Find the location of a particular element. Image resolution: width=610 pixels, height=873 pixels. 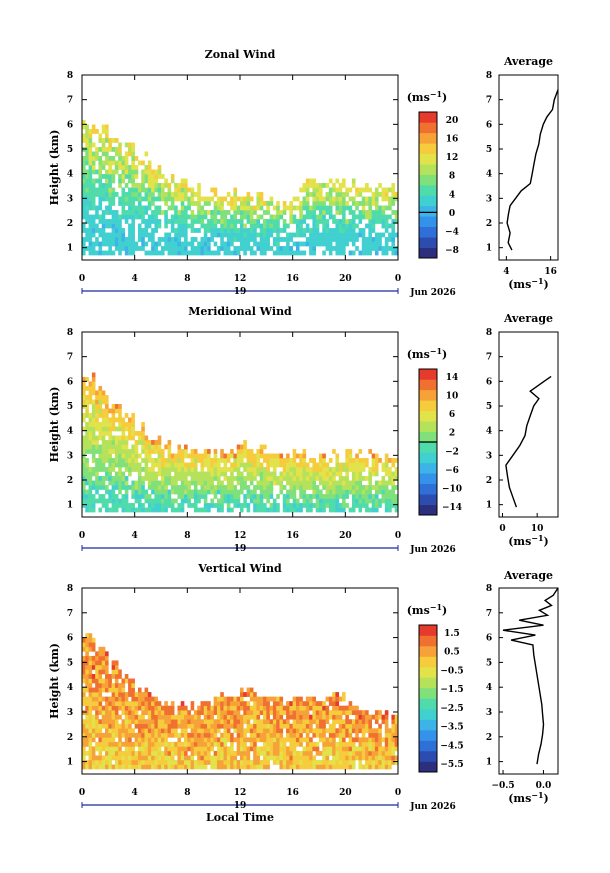

colorbar-segment is located at coordinates (428, 232).